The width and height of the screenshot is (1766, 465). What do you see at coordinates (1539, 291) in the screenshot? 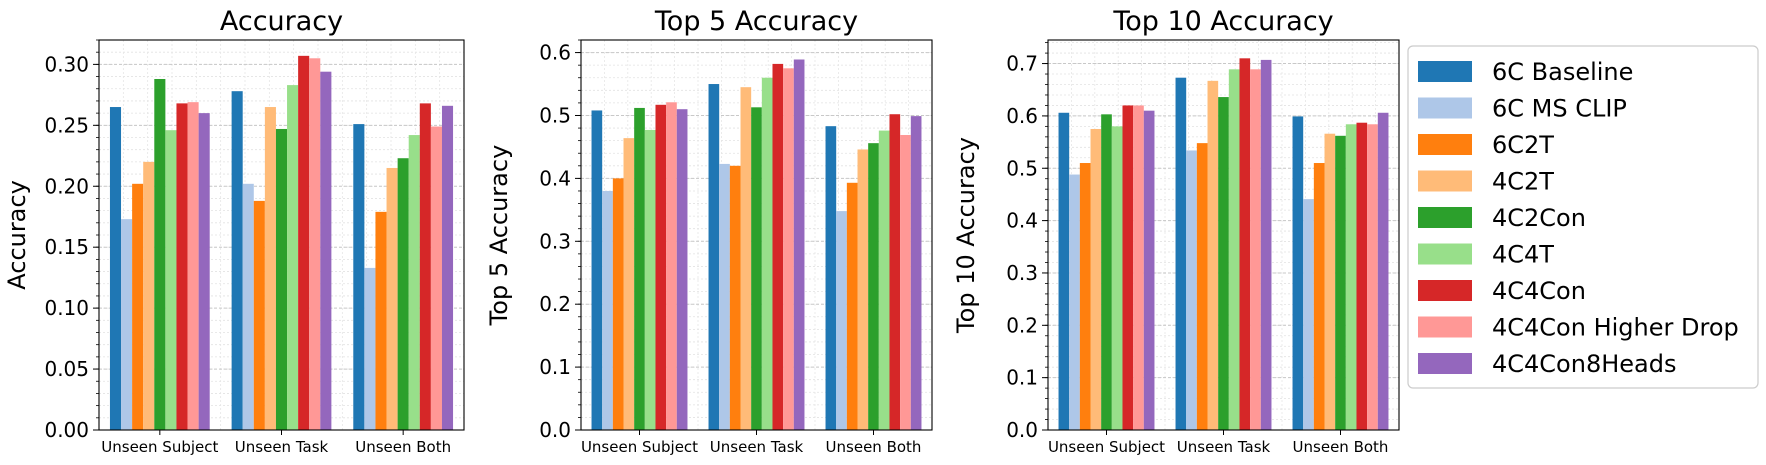
I see `legend-label: 4C4Con` at bounding box center [1539, 291].